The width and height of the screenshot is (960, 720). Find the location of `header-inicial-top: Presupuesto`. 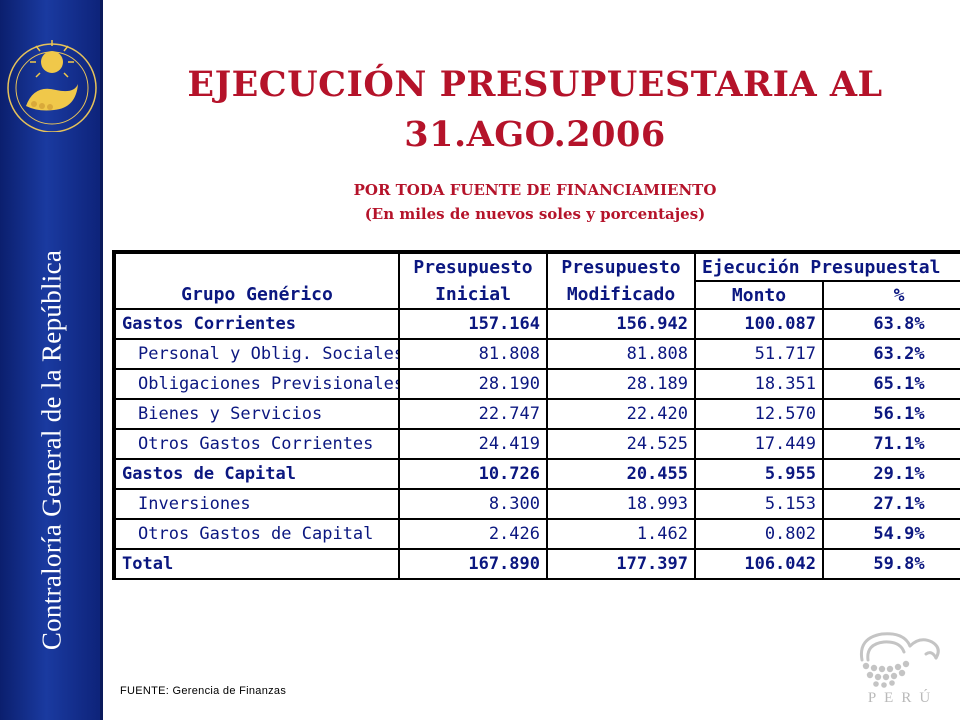

header-inicial-top: Presupuesto is located at coordinates (473, 266).